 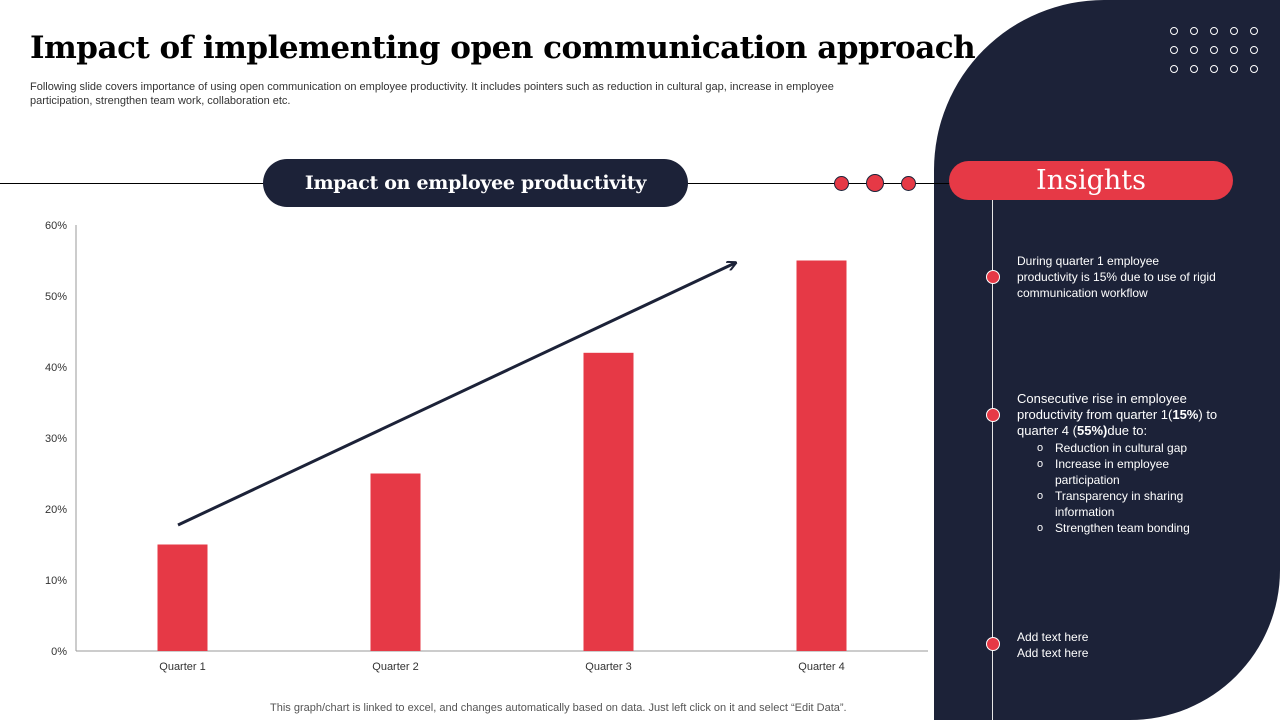 What do you see at coordinates (56, 510) in the screenshot?
I see `y-tick-label: 20%` at bounding box center [56, 510].